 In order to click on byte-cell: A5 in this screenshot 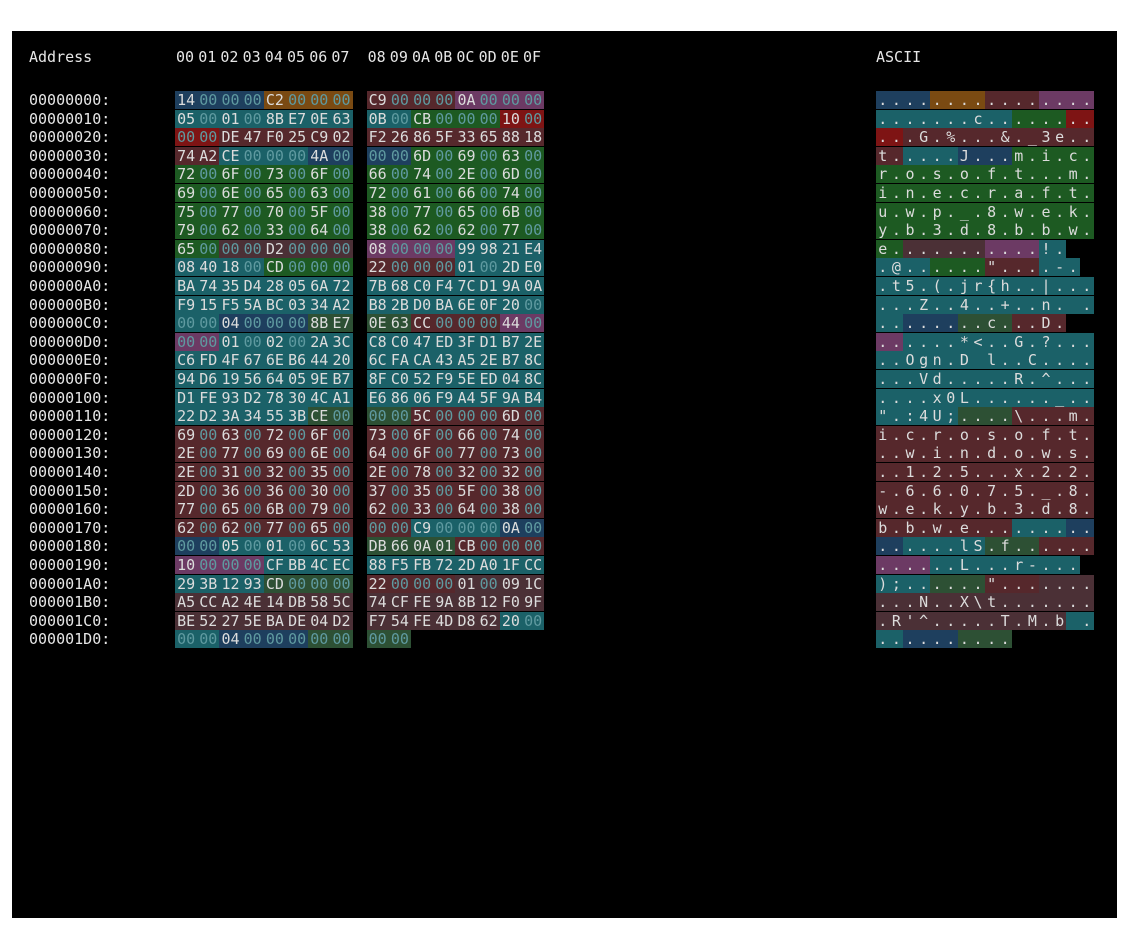, I will do `click(186, 602)`.